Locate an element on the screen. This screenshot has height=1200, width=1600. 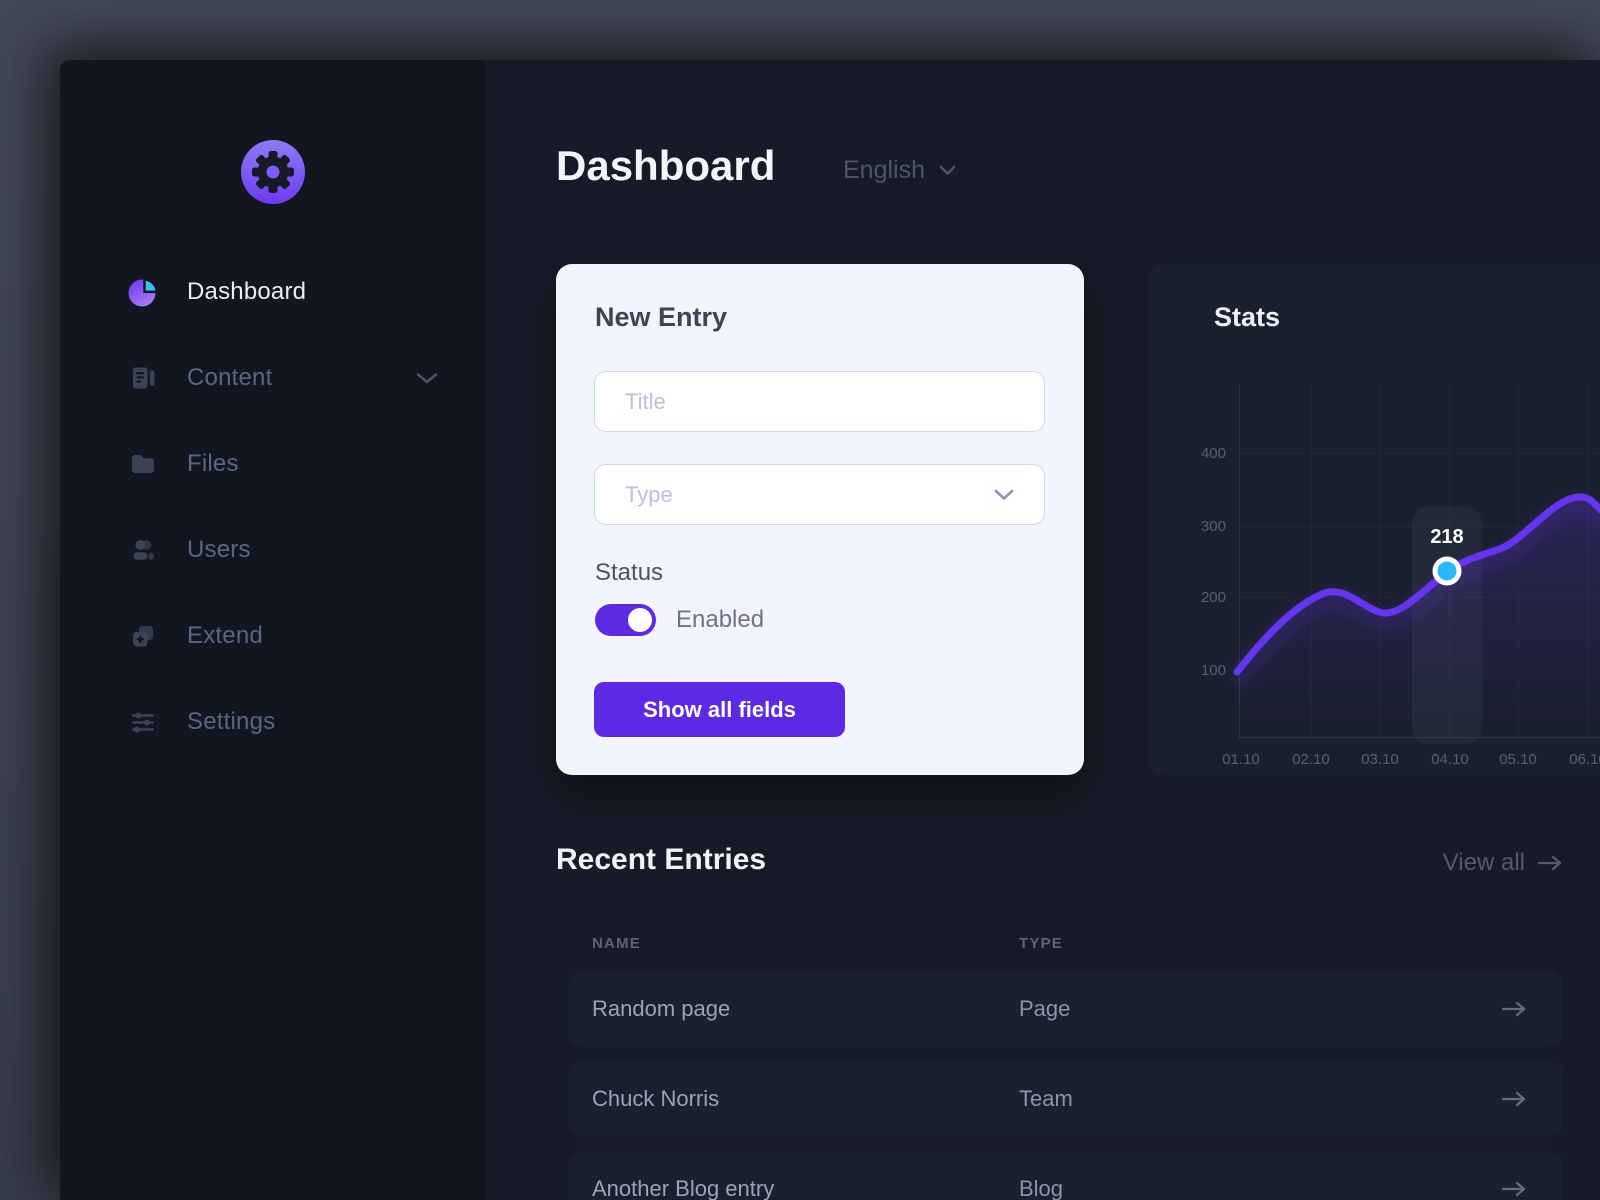
section-title: Recent Entries is located at coordinates (661, 859).